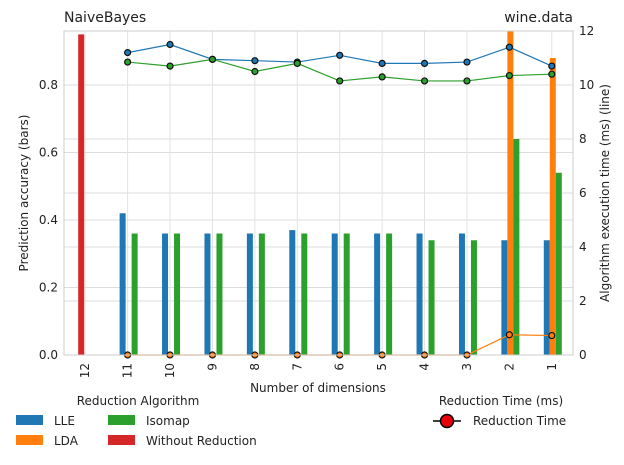  Describe the element at coordinates (538, 18) in the screenshot. I see `chart-title-right: wine.data` at that location.